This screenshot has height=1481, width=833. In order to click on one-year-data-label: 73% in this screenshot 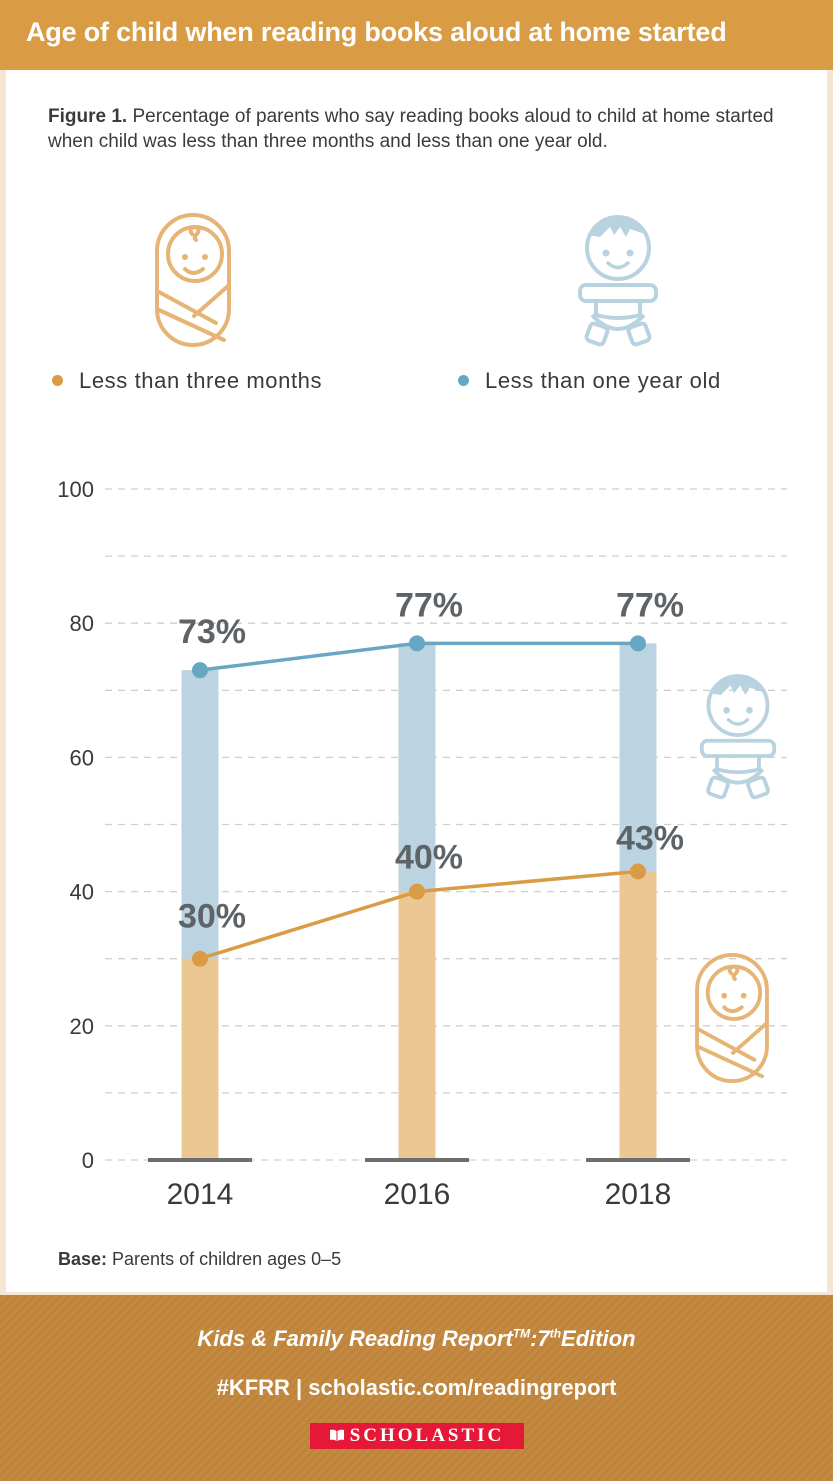, I will do `click(212, 632)`.